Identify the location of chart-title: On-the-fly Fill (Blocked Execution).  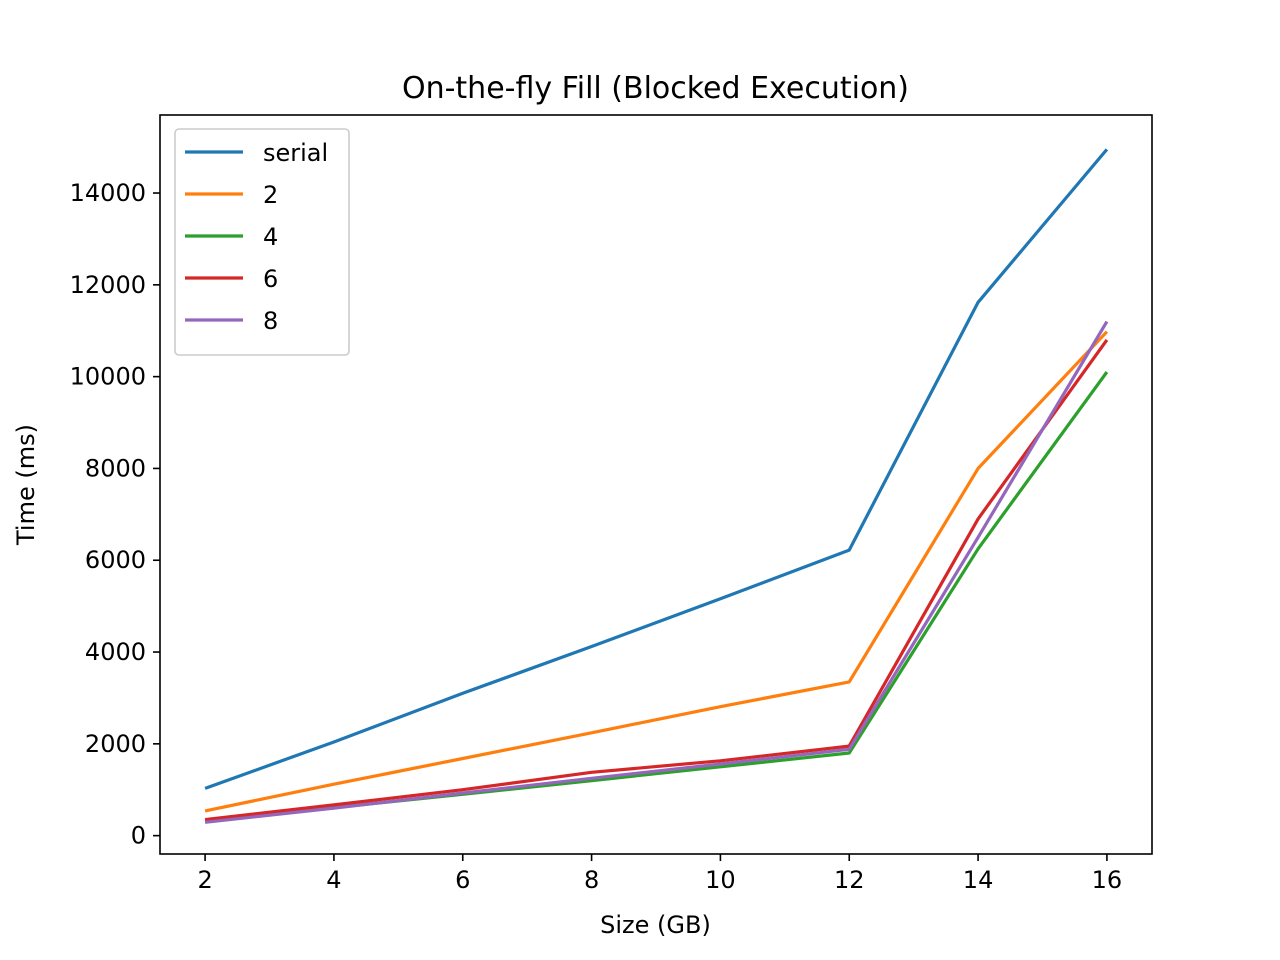
(655, 88).